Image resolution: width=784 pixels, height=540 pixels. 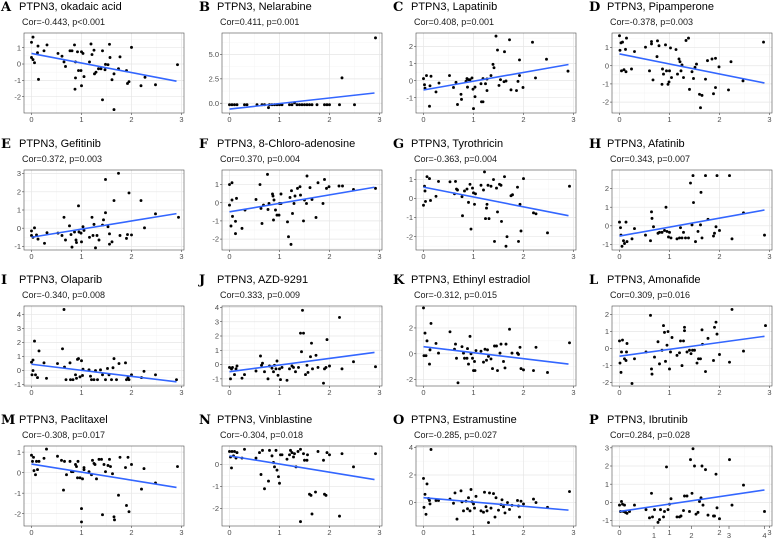 I want to click on panel-title: PTPN3, Olaparib, so click(x=61, y=280).